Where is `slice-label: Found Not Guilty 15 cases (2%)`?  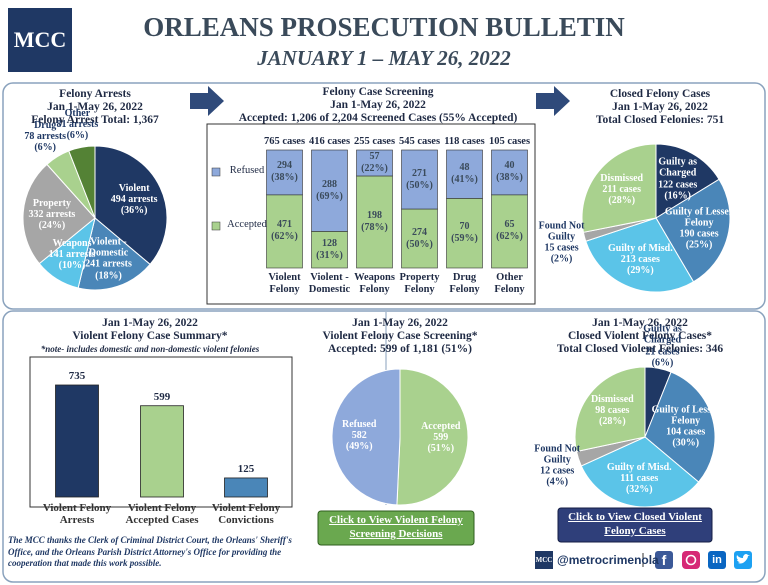 slice-label: Found Not Guilty 15 cases (2%) is located at coordinates (562, 242).